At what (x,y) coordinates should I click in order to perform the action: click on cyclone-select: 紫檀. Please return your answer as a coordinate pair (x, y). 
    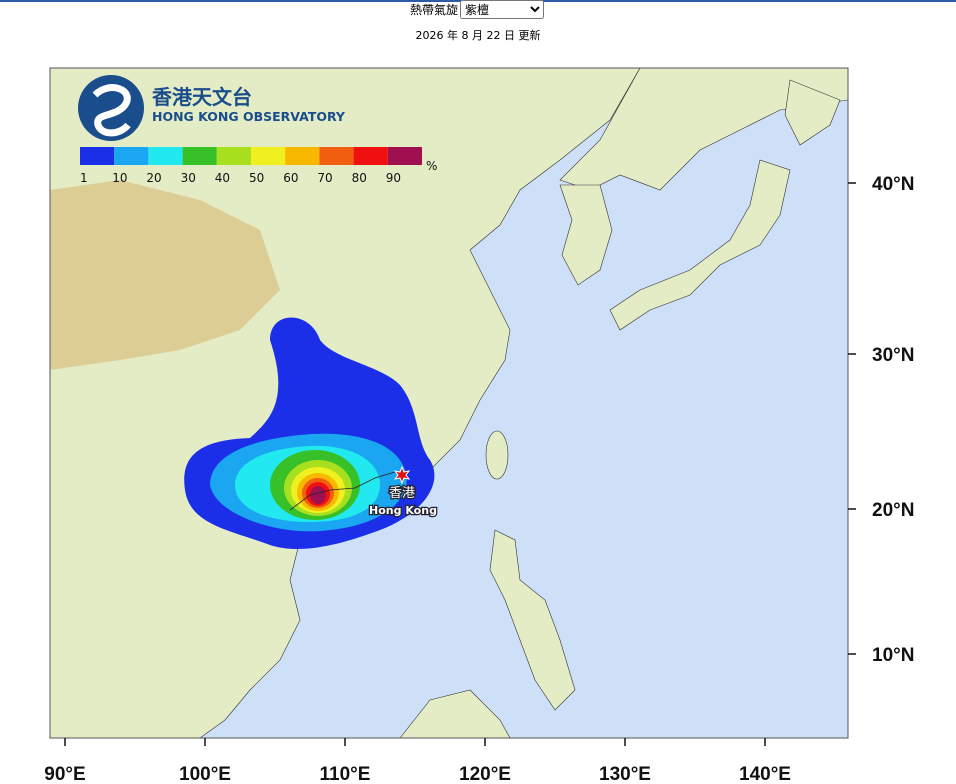
    Looking at the image, I should click on (502, 9).